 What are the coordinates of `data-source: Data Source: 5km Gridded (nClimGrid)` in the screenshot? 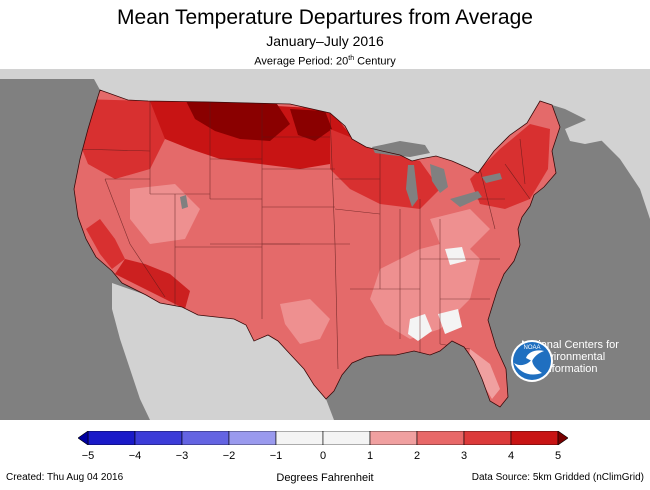 It's located at (557, 477).